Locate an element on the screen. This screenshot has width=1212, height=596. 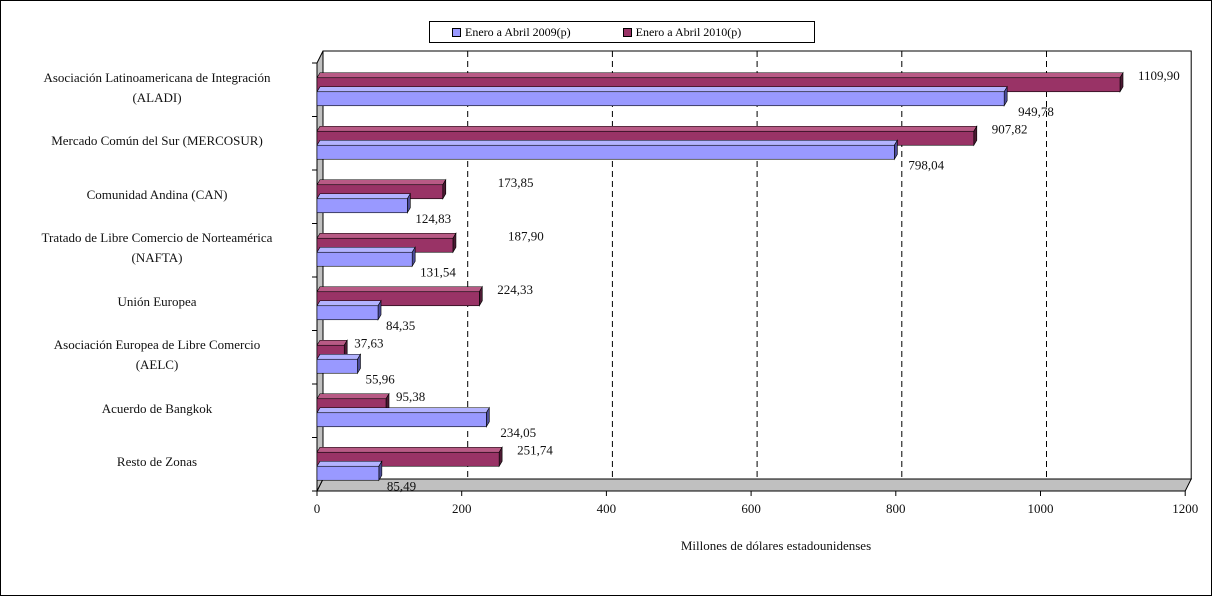
category-label-line: (AELC) is located at coordinates (157, 365).